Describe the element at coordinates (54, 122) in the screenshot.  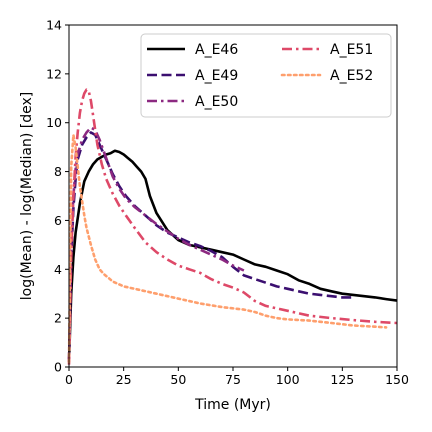
I see `y-tick-label: 10` at that location.